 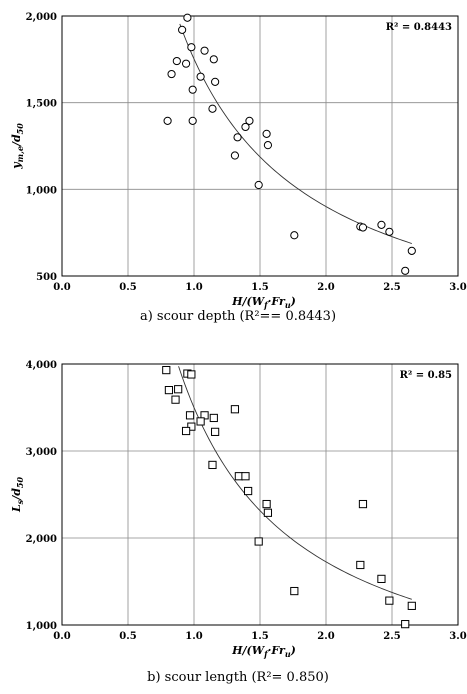 I want to click on r-squared-annotation: R² = 0.8443, so click(x=419, y=27).